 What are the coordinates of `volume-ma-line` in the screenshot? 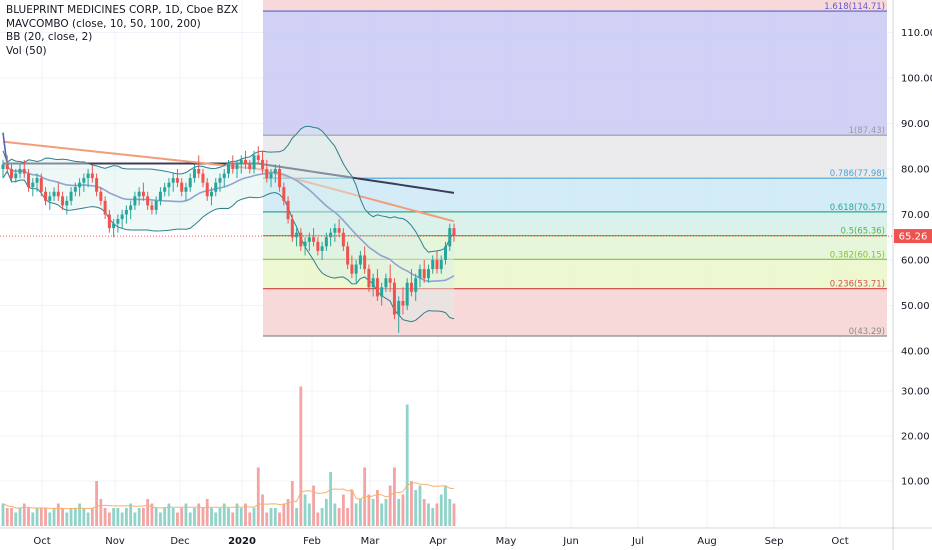 It's located at (228, 496).